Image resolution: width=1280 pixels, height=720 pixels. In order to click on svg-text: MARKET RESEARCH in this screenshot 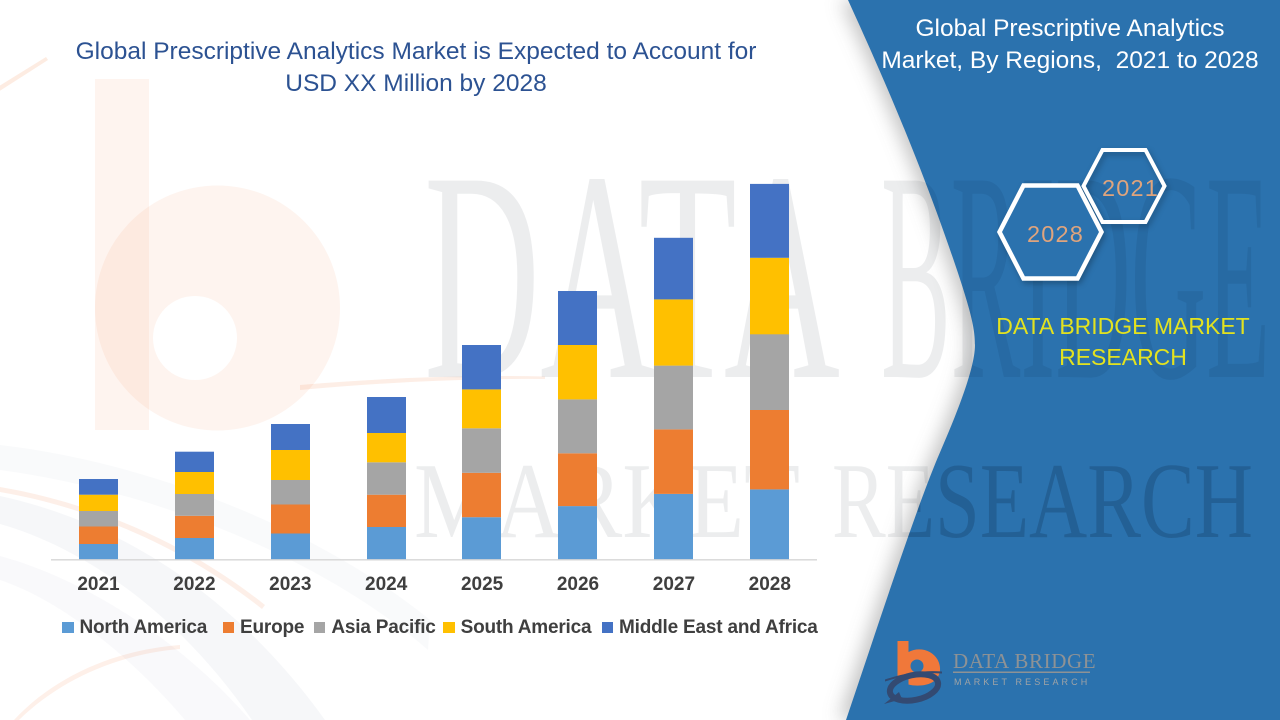, I will do `click(1022, 682)`.